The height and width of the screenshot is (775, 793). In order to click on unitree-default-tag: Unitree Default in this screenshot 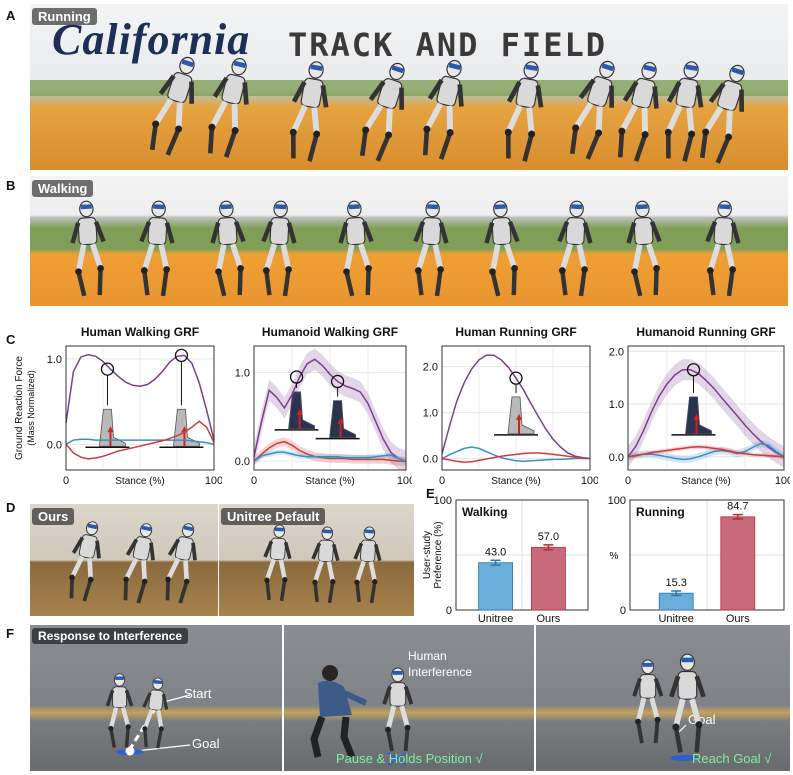, I will do `click(273, 516)`.